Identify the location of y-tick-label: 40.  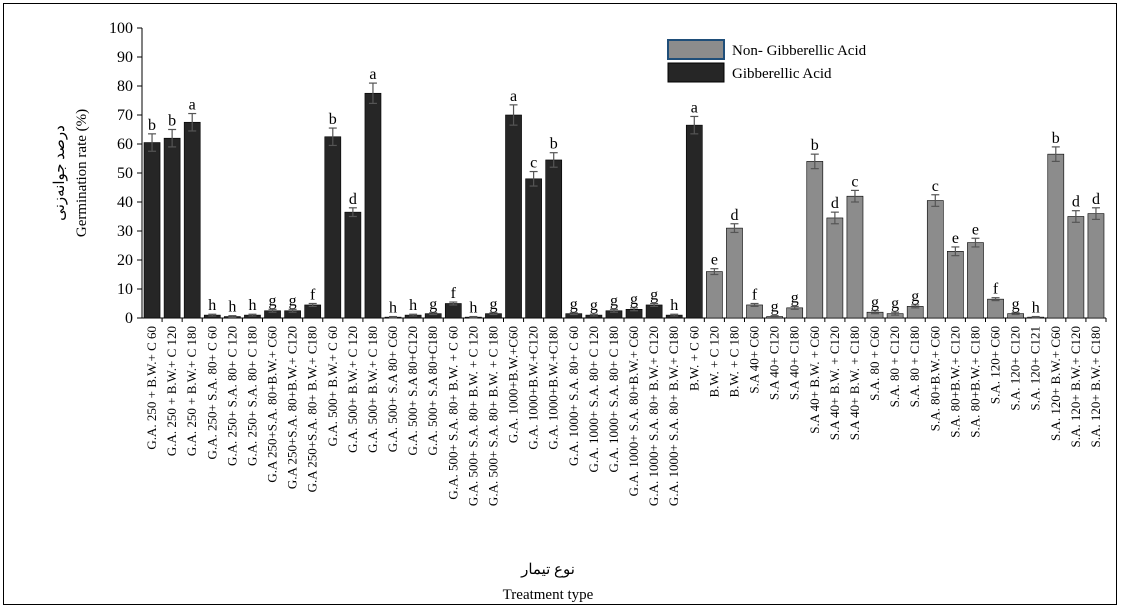
(125, 202).